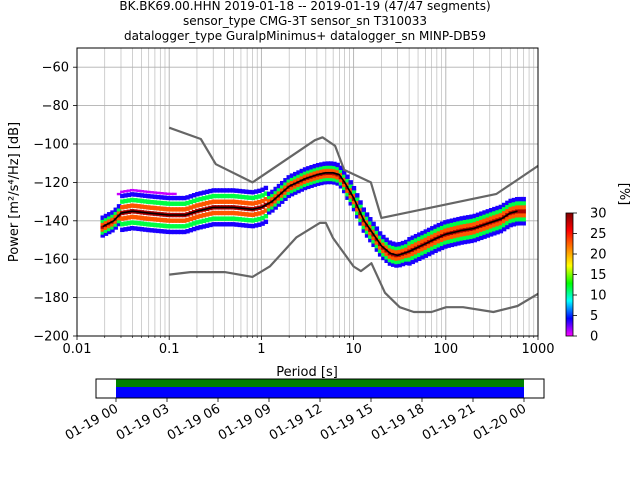  Describe the element at coordinates (51, 298) in the screenshot. I see `y-tick-label: −180` at that location.